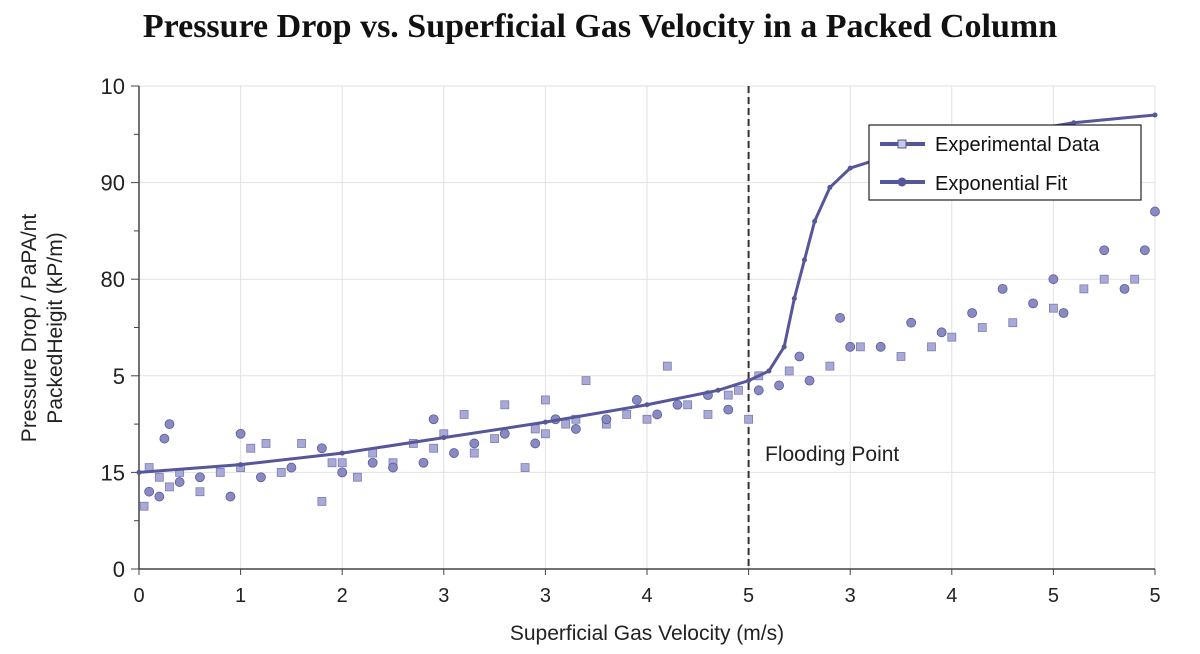 This screenshot has width=1200, height=654. What do you see at coordinates (113, 86) in the screenshot?
I see `y-tick-label: 10` at bounding box center [113, 86].